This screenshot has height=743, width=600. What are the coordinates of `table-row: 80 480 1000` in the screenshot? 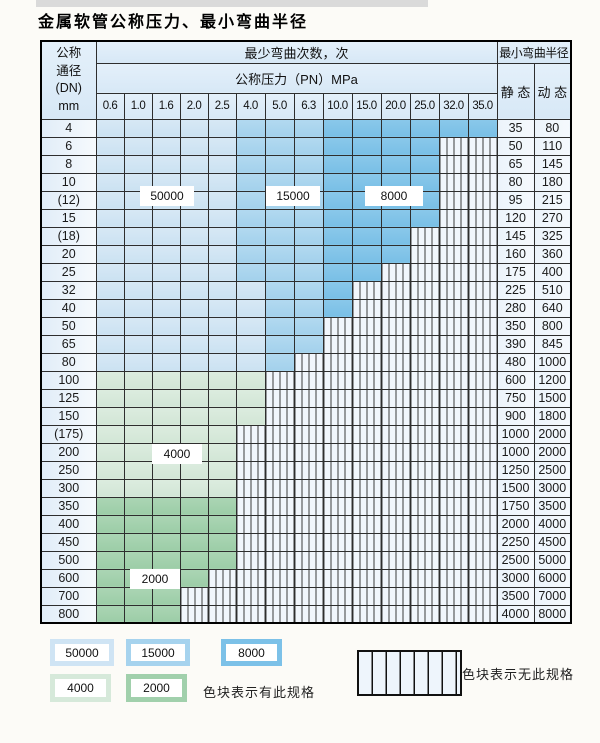 It's located at (306, 362).